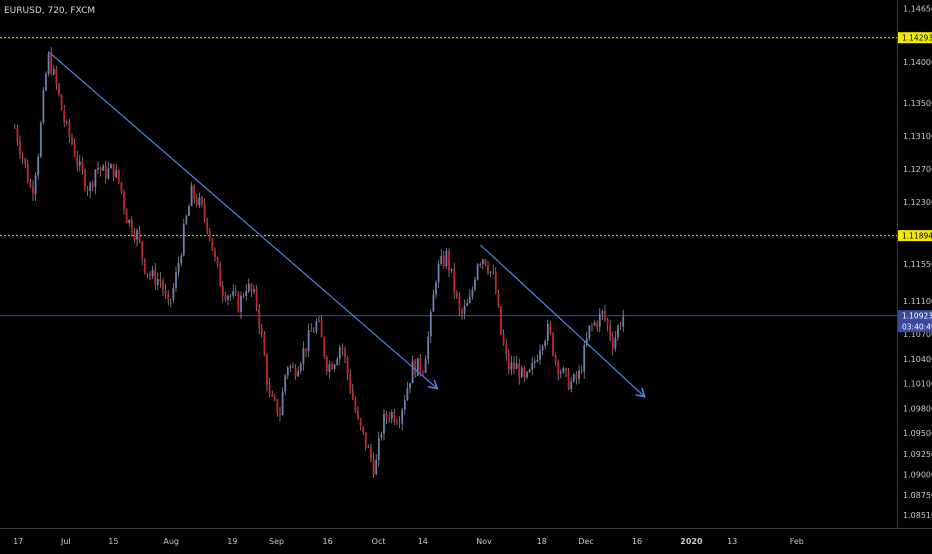 The image size is (932, 554). What do you see at coordinates (65, 541) in the screenshot?
I see `x-tick-label: Jul` at bounding box center [65, 541].